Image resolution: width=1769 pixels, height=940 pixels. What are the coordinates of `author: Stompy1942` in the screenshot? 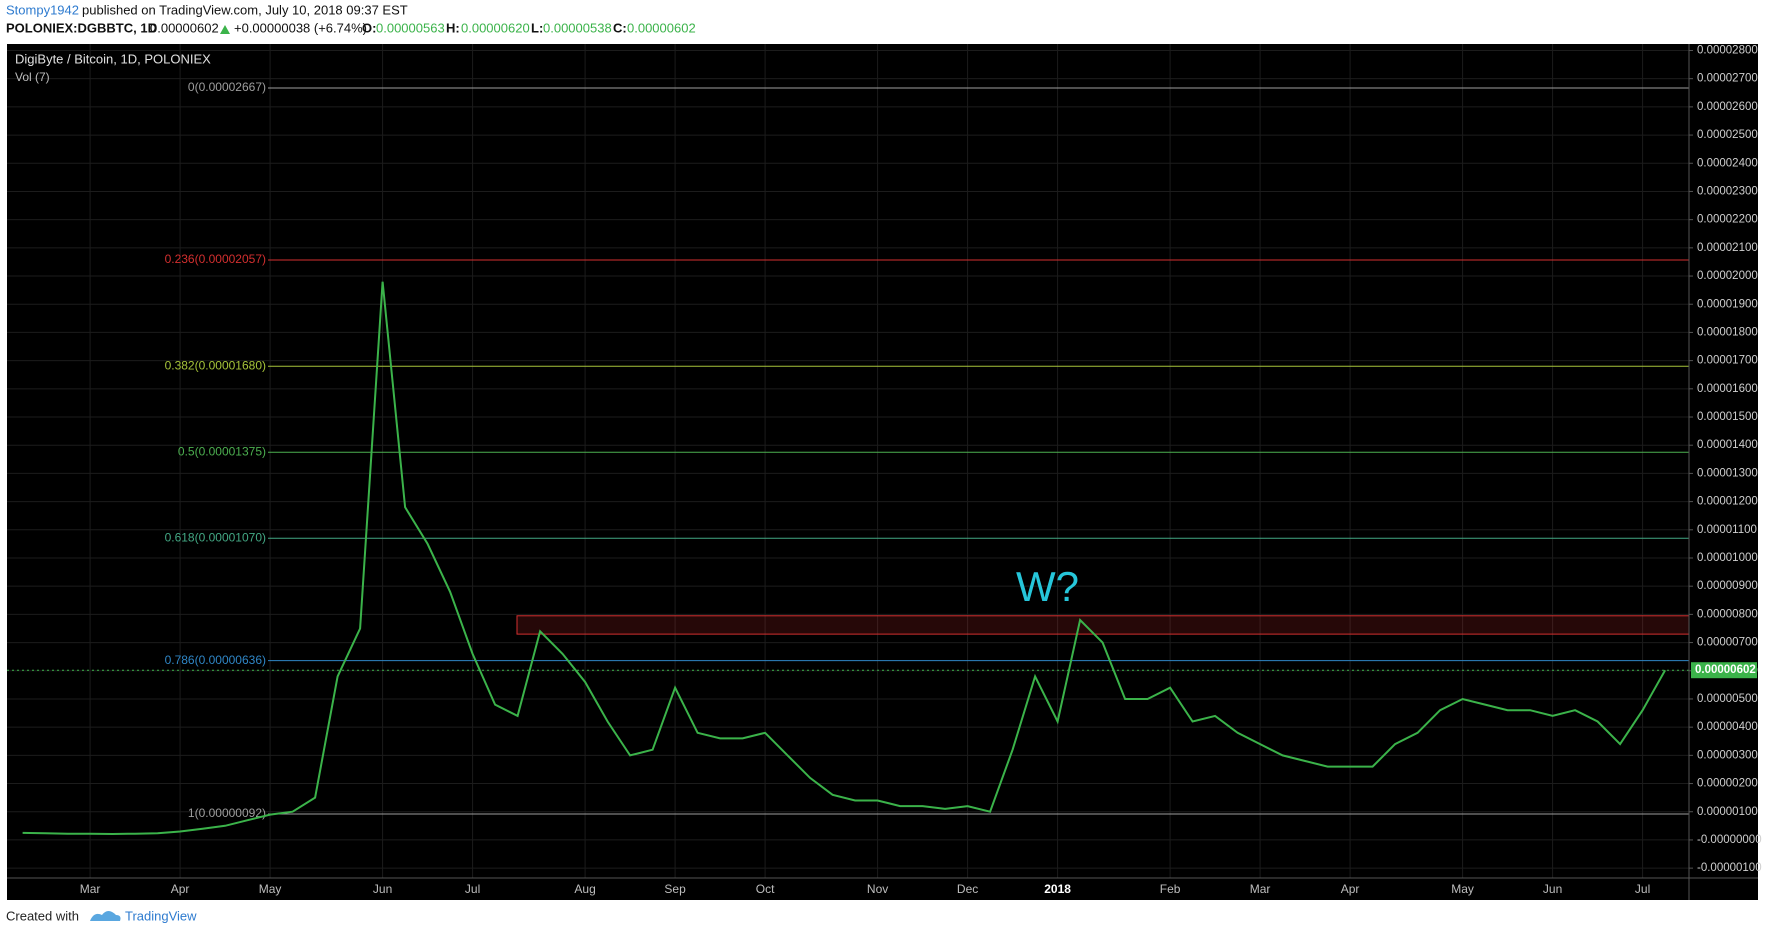 It's located at (42, 9).